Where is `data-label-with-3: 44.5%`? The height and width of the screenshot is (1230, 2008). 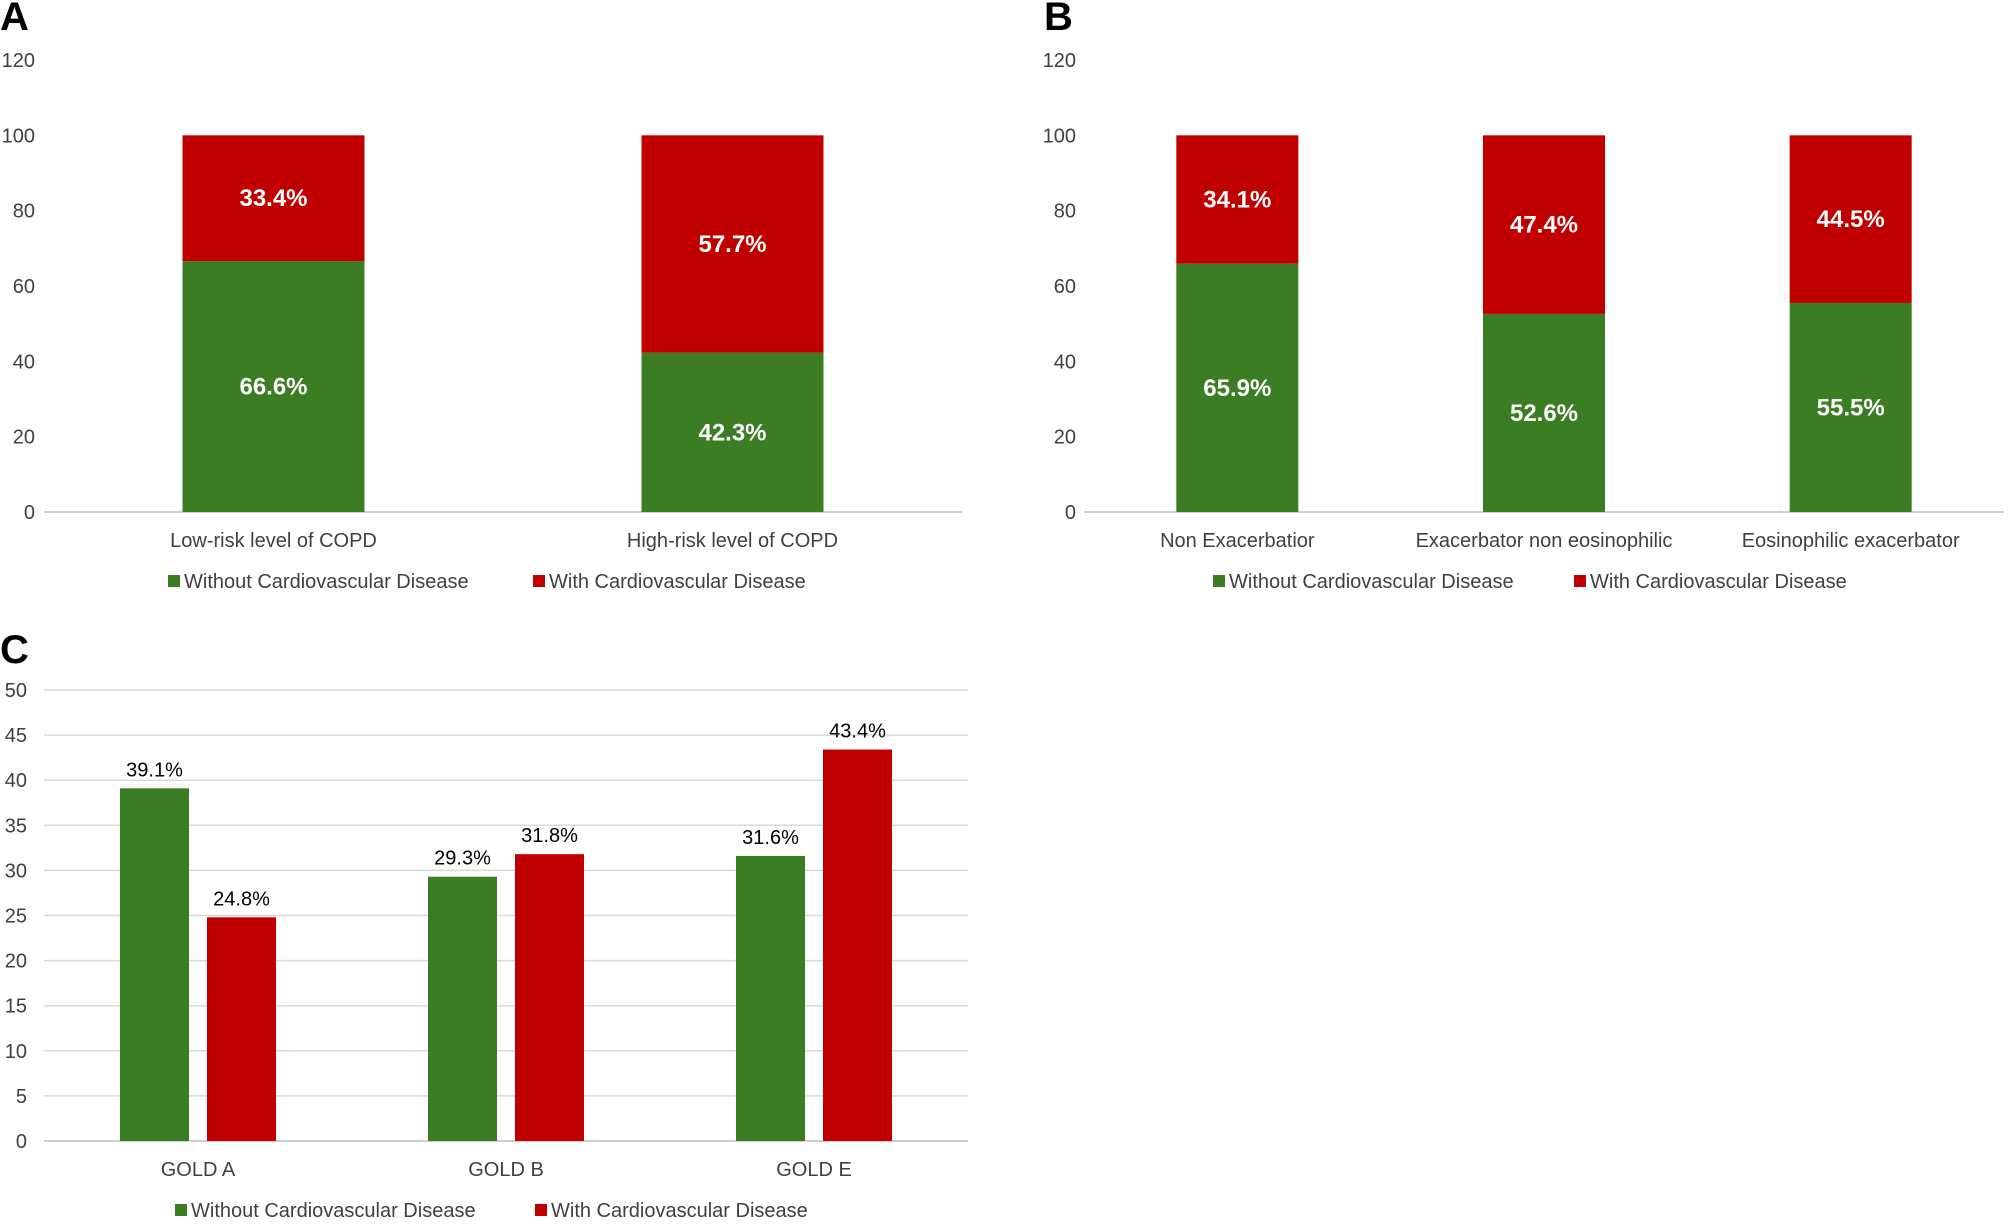 data-label-with-3: 44.5% is located at coordinates (1851, 219).